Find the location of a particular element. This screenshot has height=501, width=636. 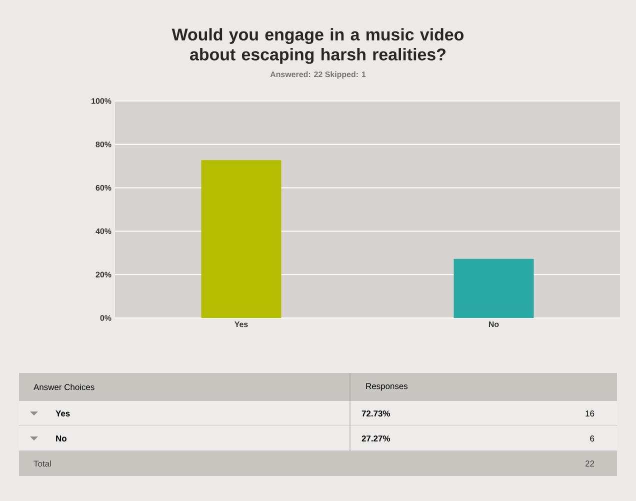

text: 16 is located at coordinates (590, 413).